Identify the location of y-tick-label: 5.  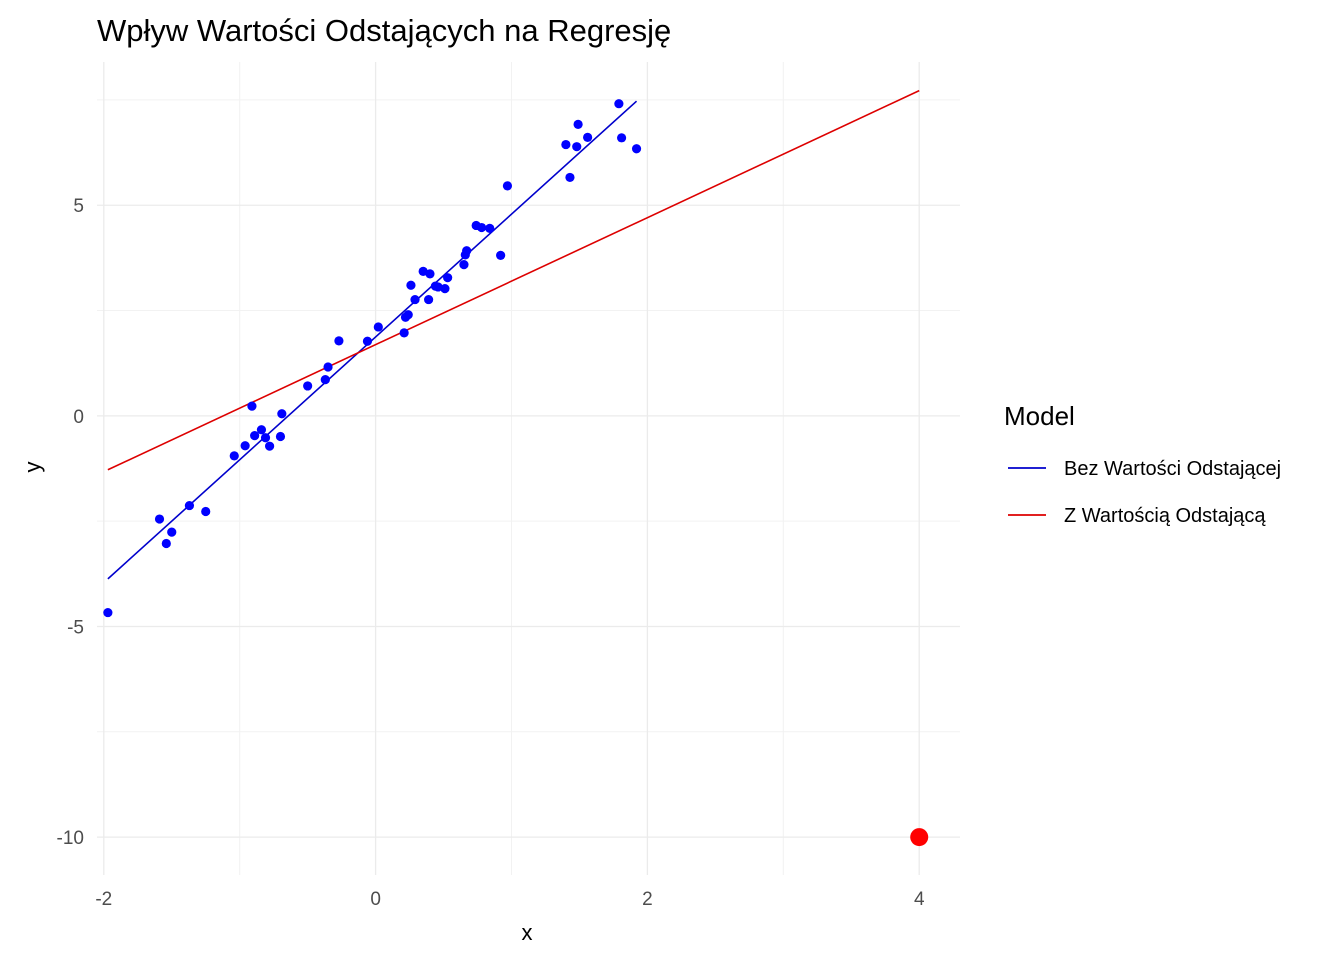
(78, 206).